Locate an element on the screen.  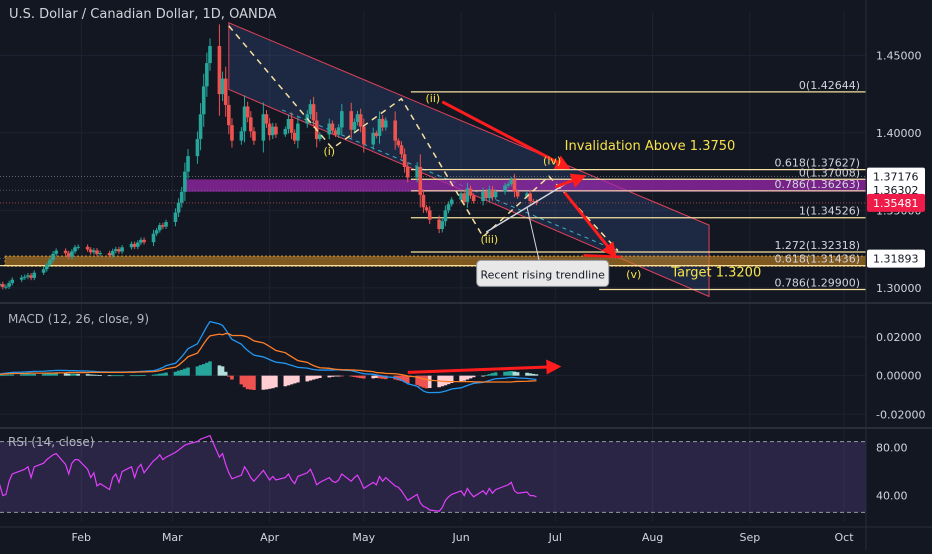
rsi-line is located at coordinates (268, 473).